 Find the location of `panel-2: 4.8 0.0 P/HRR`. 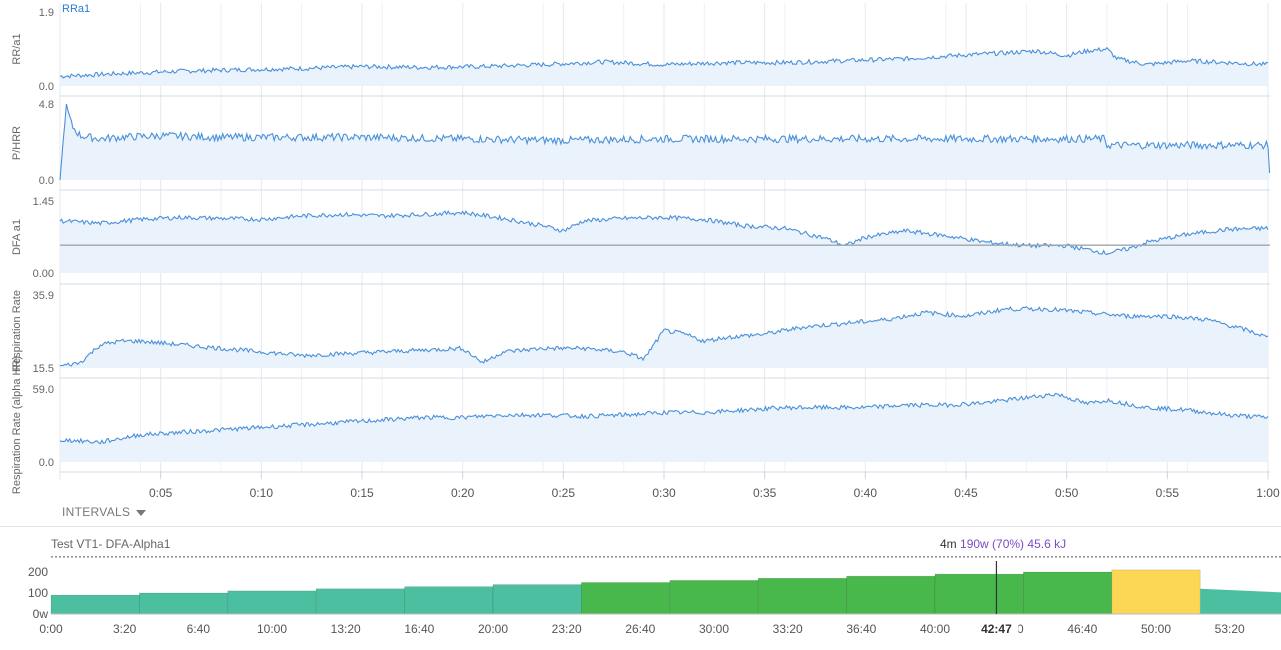

panel-2: 4.8 0.0 P/HRR is located at coordinates (641, 145).